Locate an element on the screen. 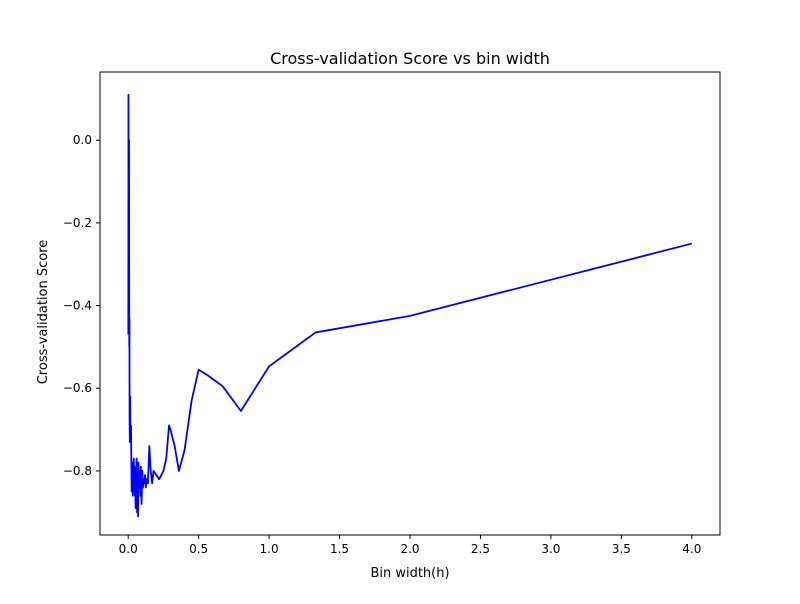 The image size is (800, 604). y-tick-label: 0.0 is located at coordinates (82, 140).